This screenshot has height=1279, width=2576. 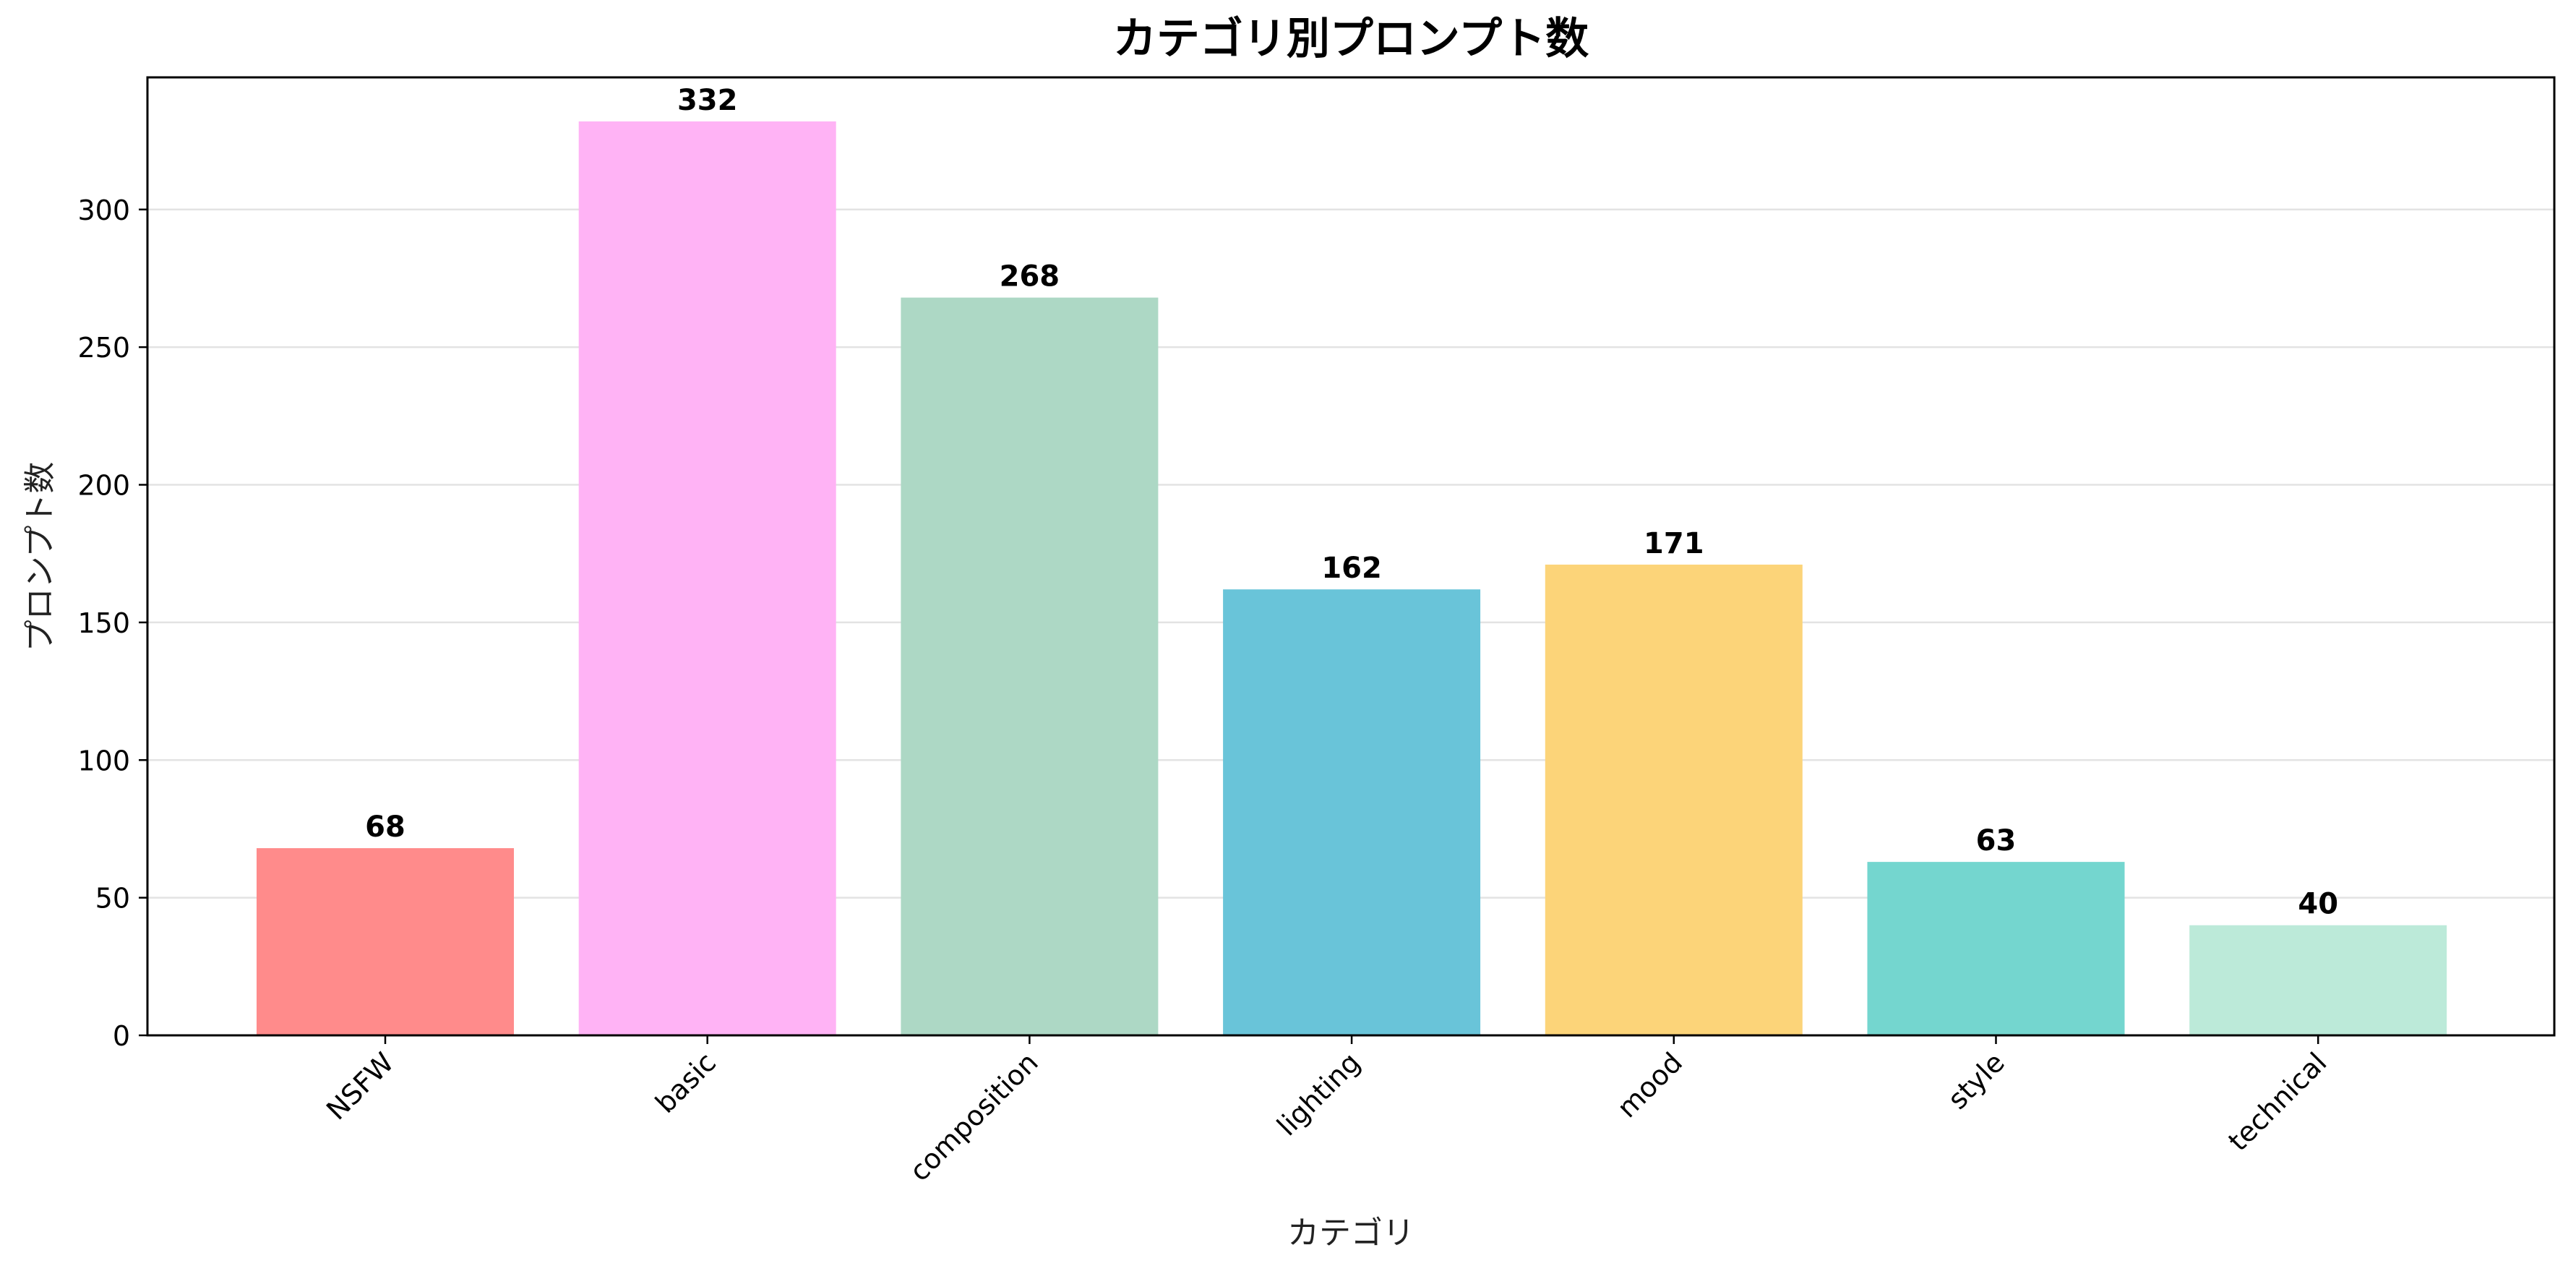 What do you see at coordinates (104, 486) in the screenshot?
I see `y-tick-label: 200` at bounding box center [104, 486].